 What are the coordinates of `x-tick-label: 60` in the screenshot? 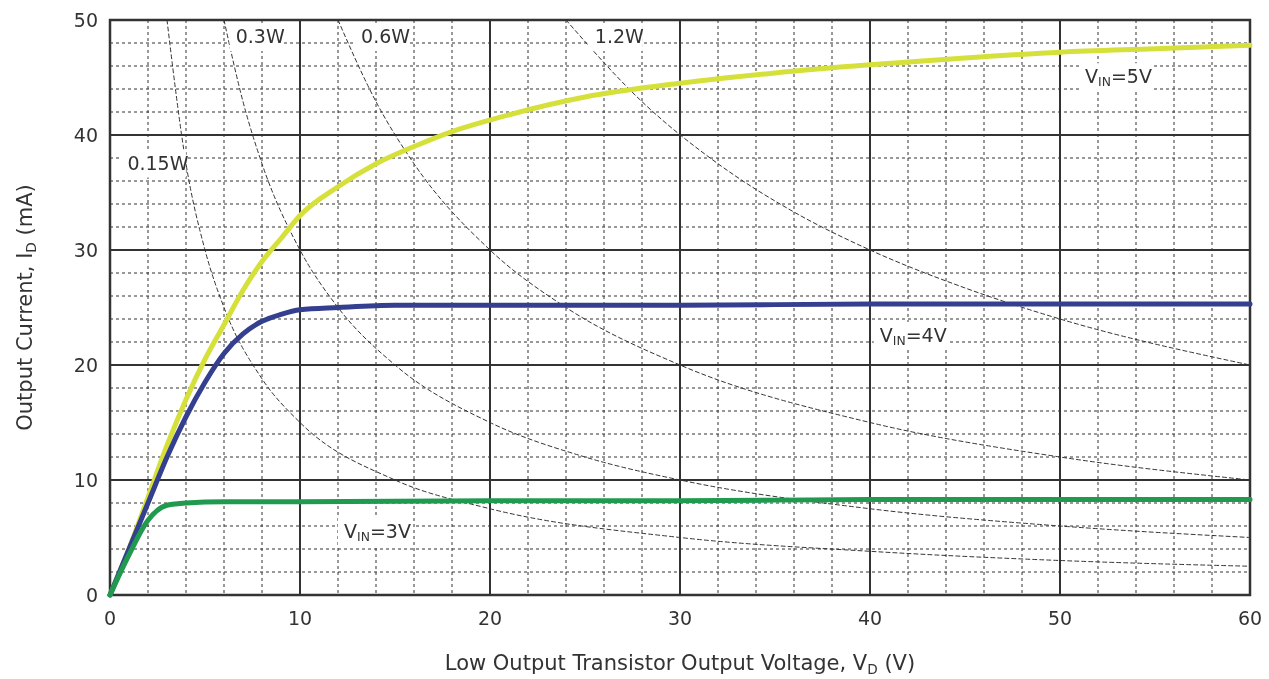 It's located at (1250, 618).